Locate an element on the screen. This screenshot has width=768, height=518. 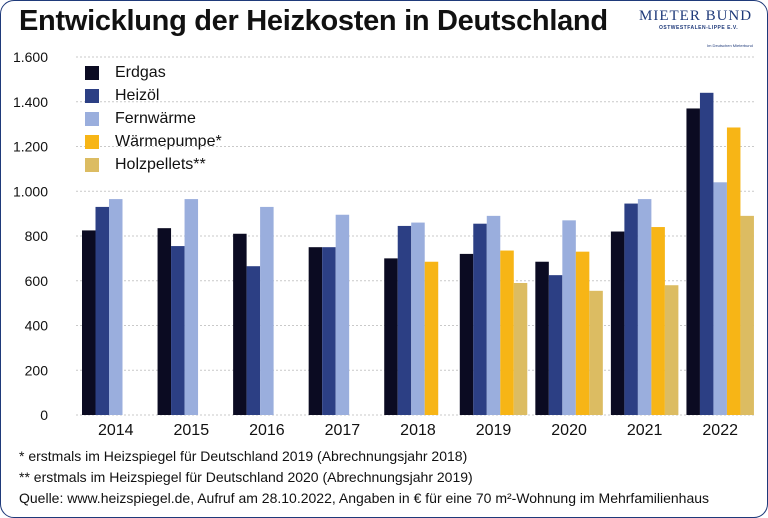
y-tick-label: 600 is located at coordinates (37, 281).